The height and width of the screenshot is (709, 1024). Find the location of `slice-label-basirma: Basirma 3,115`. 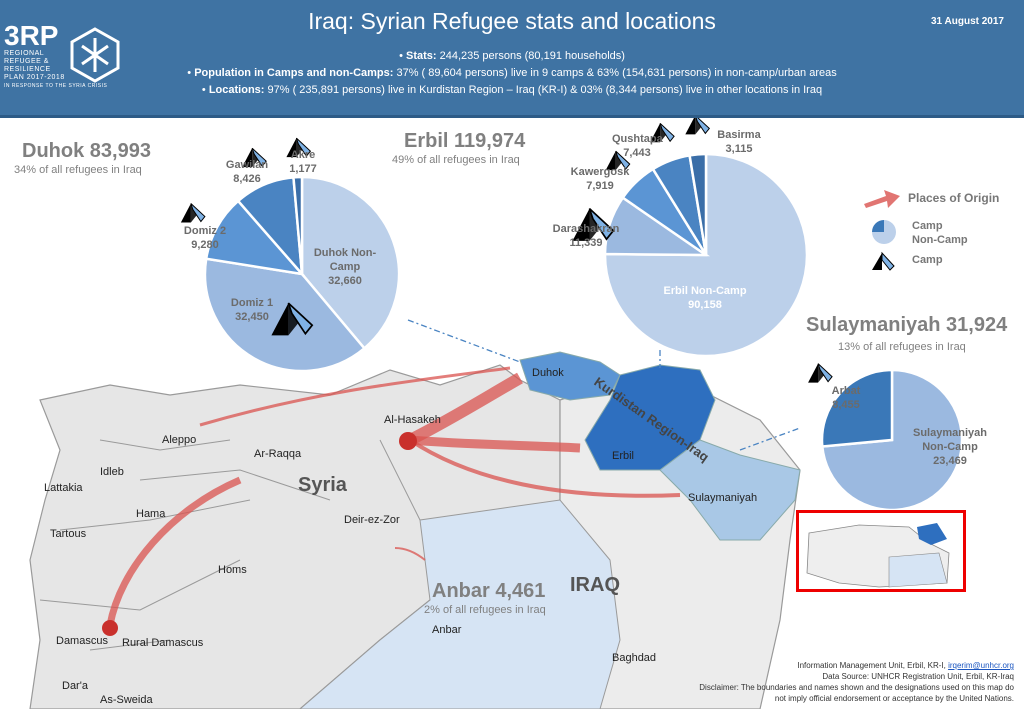

slice-label-basirma: Basirma 3,115 is located at coordinates (739, 142).